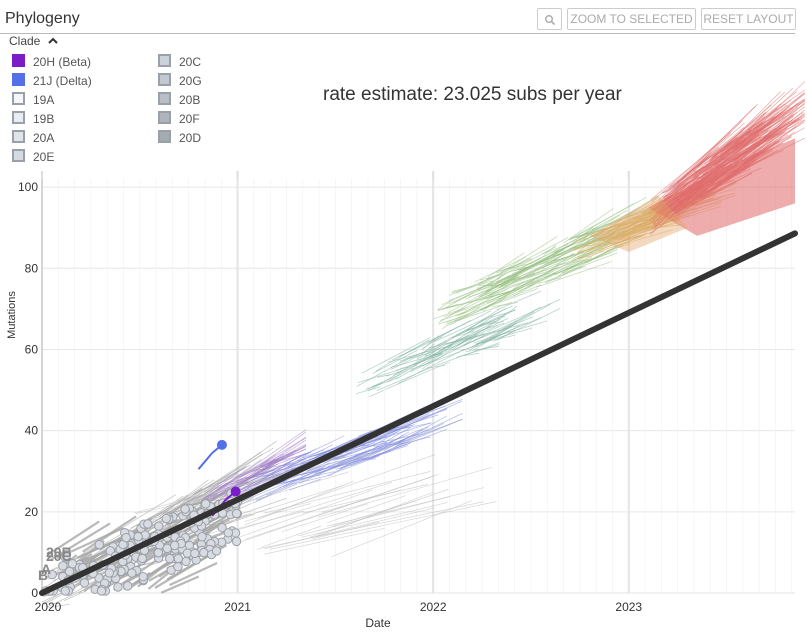 The height and width of the screenshot is (636, 807). Describe the element at coordinates (52, 81) in the screenshot. I see `legend-item: 21J (Delta)` at that location.